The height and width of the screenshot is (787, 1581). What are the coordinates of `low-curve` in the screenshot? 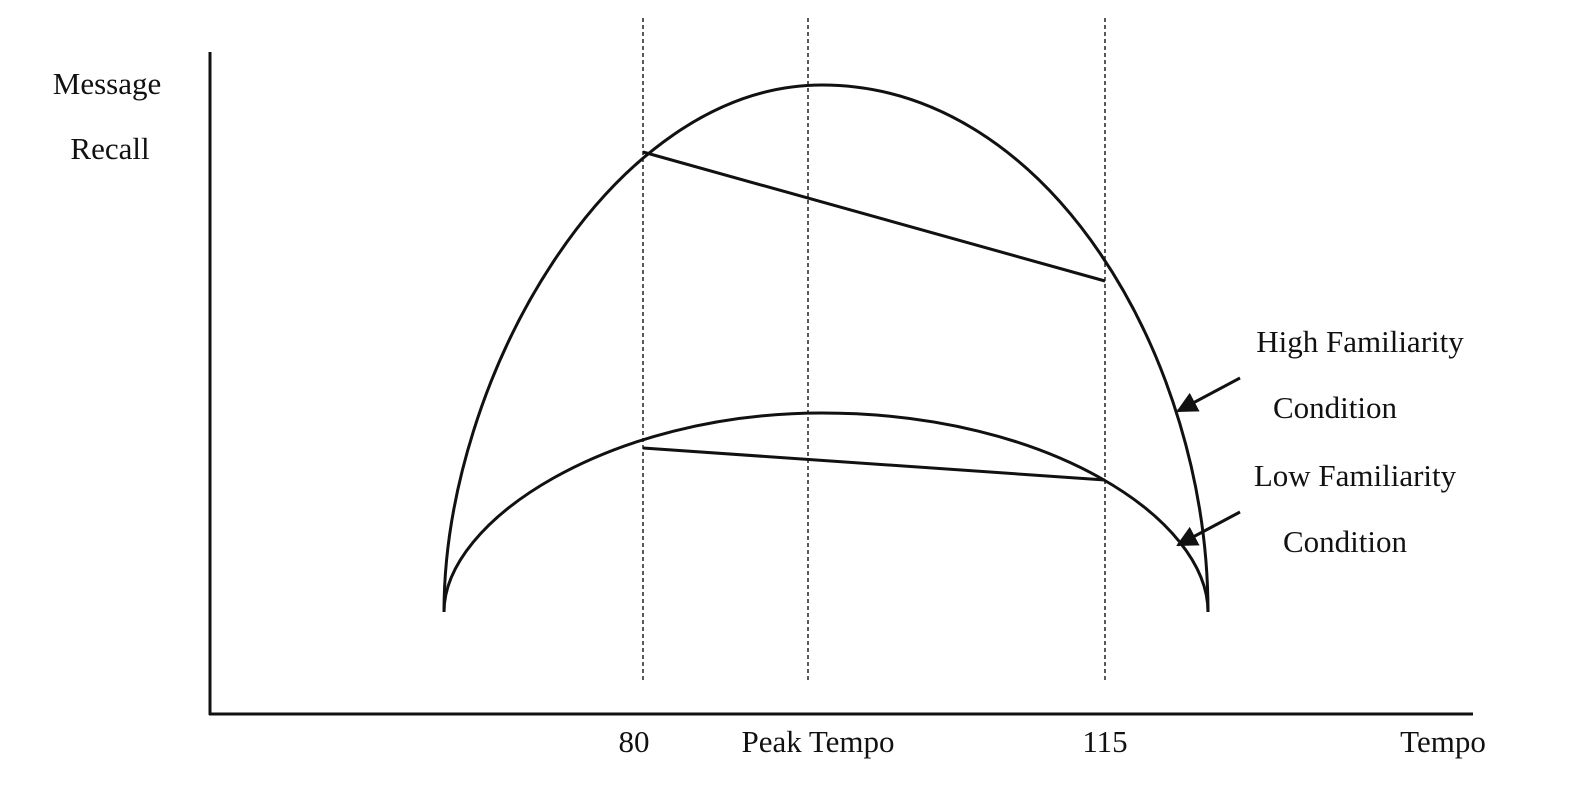 It's located at (826, 512).